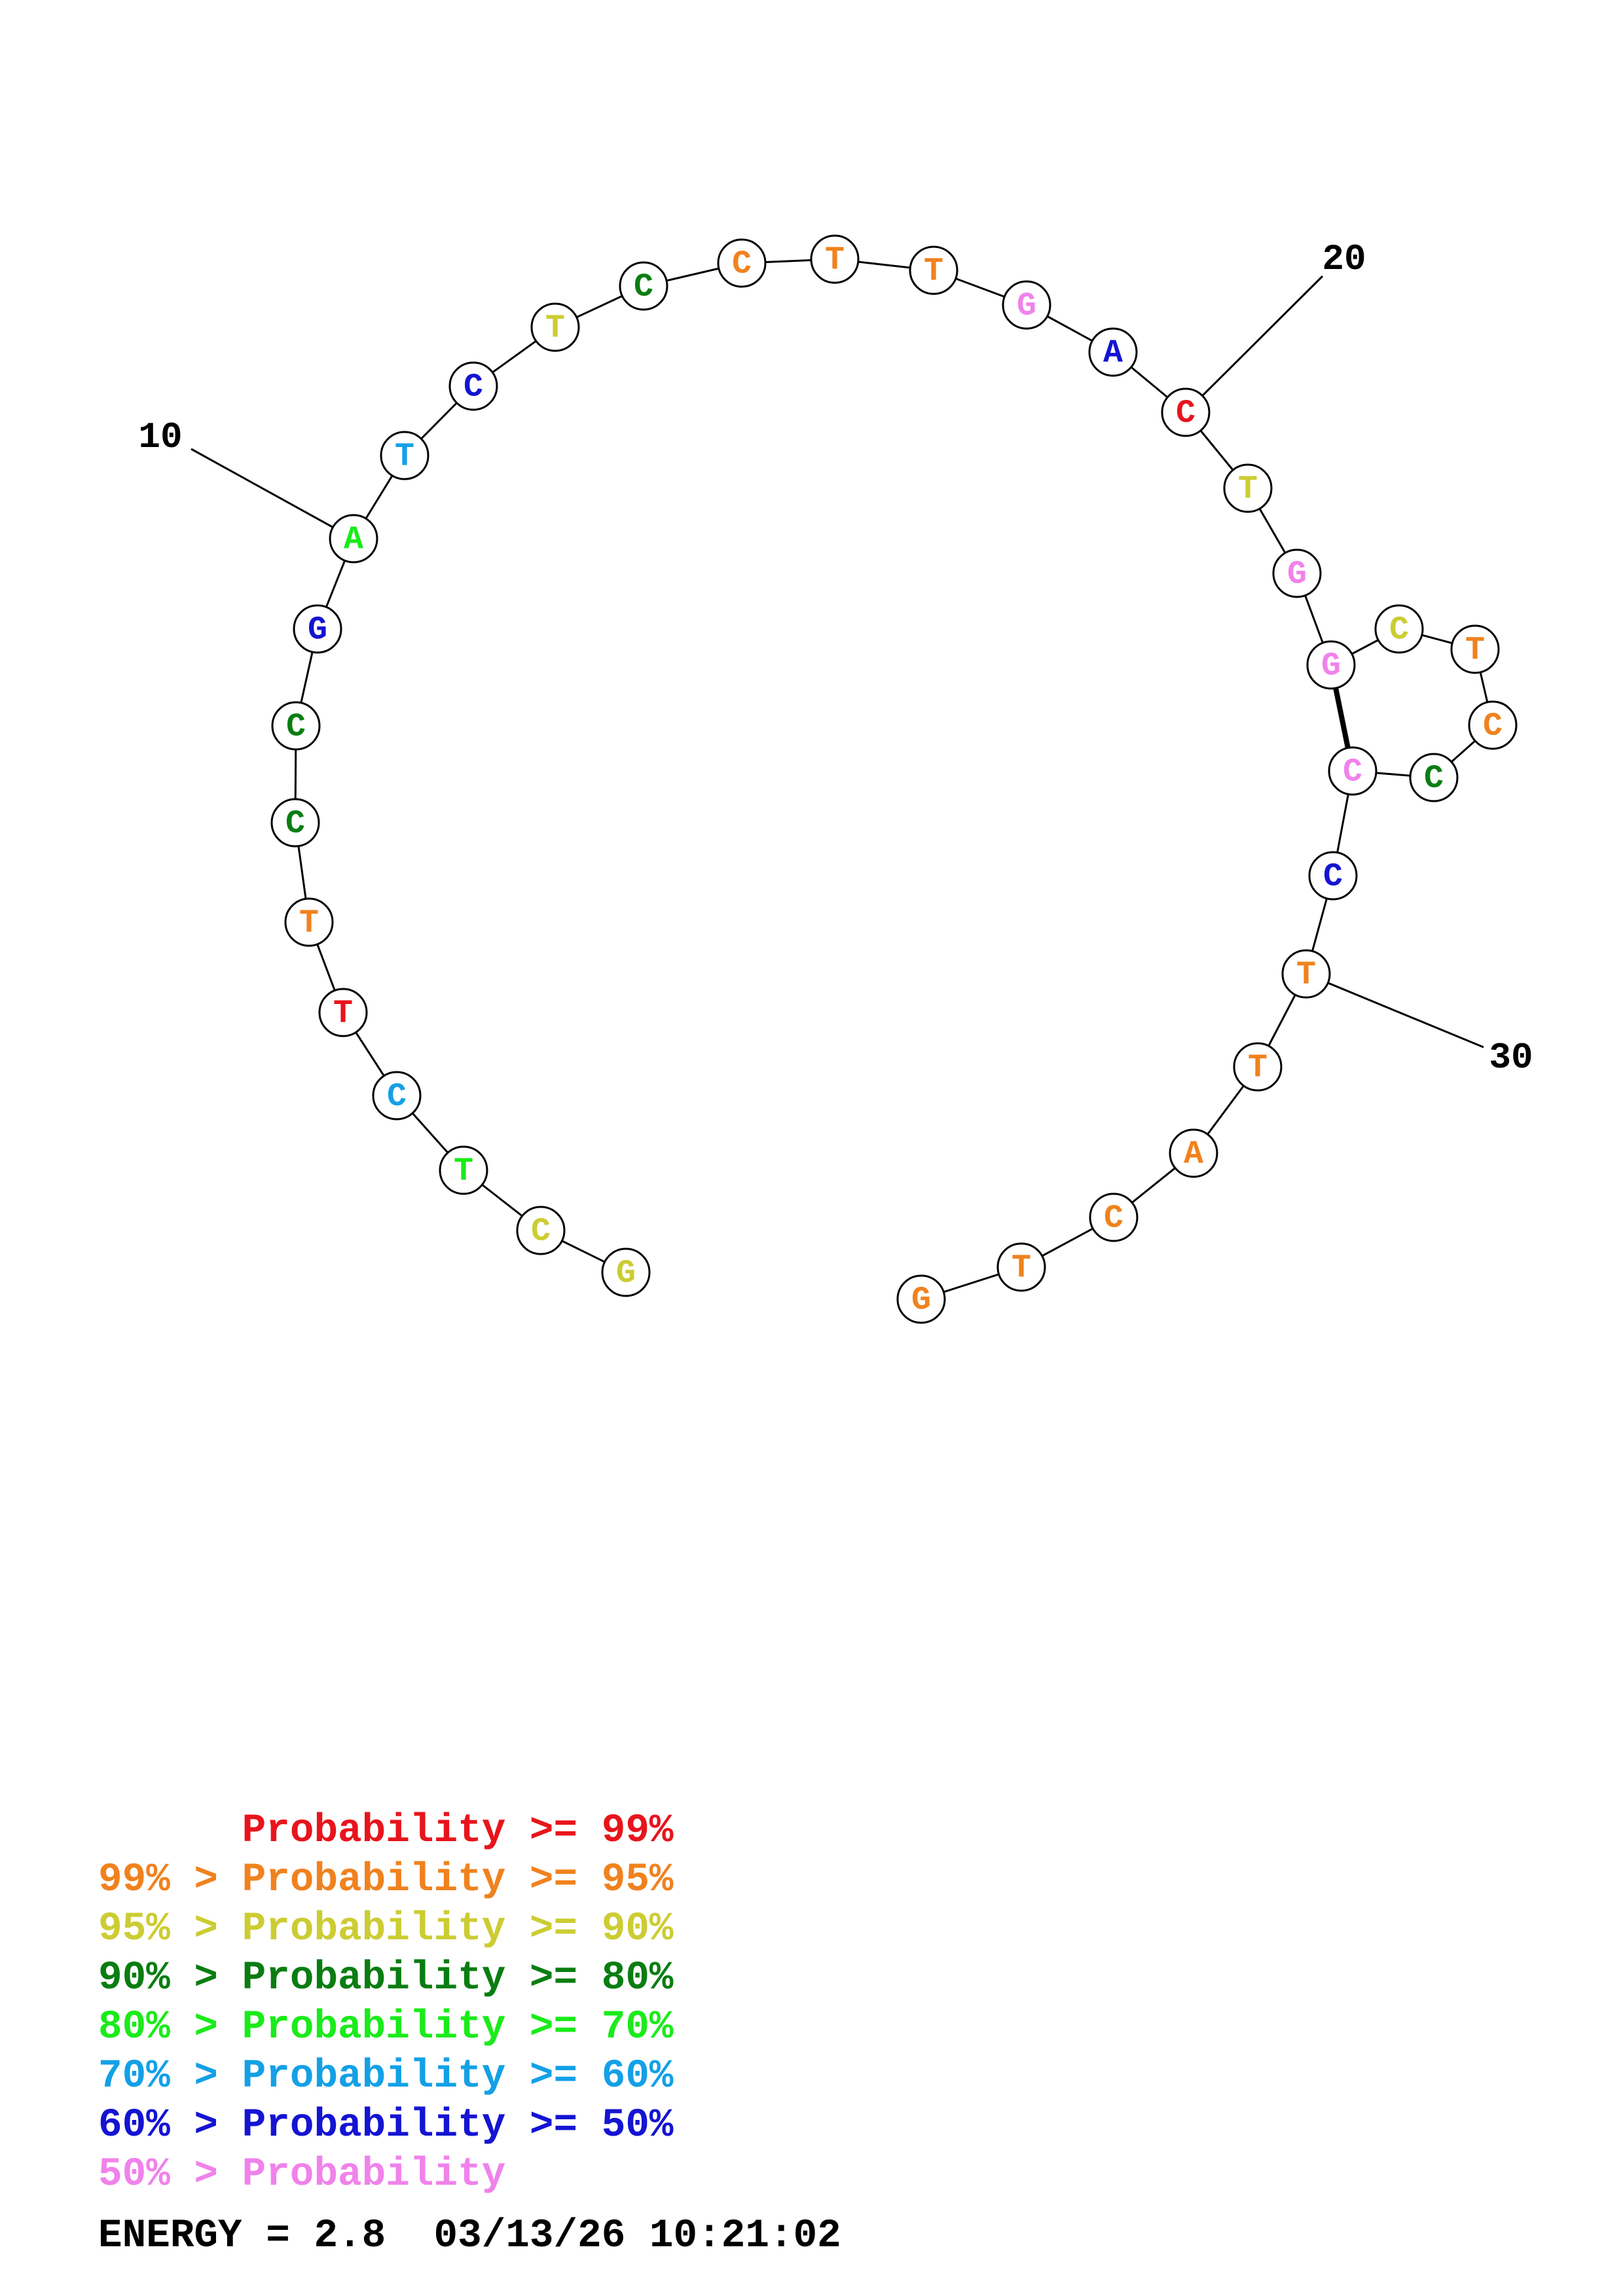 This screenshot has width=1623, height=2296. Describe the element at coordinates (1344, 259) in the screenshot. I see `index-label: 20` at that location.